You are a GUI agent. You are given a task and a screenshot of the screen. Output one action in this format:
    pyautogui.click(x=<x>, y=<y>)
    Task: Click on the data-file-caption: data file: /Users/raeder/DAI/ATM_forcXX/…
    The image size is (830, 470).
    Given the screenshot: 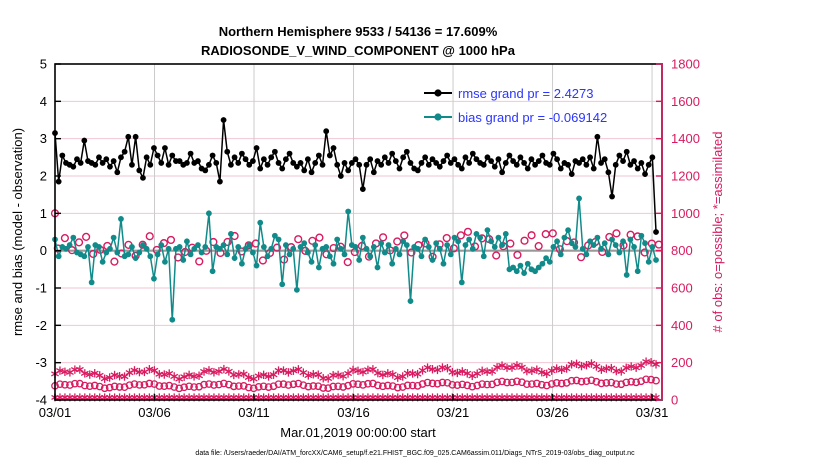 What is the action you would take?
    pyautogui.click(x=415, y=453)
    